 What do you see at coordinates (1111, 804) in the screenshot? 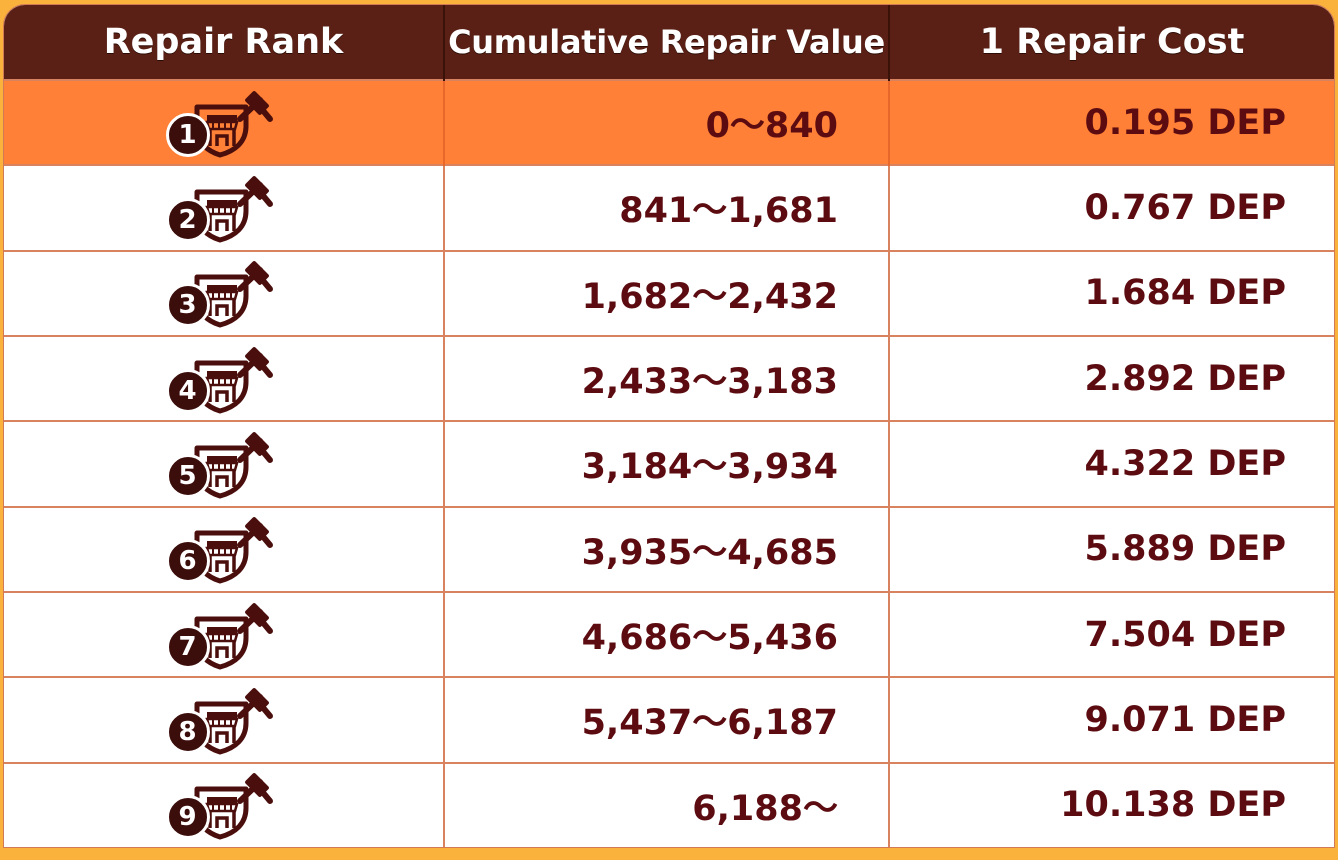
I see `repair-cost-cell: 10.138 DEP` at bounding box center [1111, 804].